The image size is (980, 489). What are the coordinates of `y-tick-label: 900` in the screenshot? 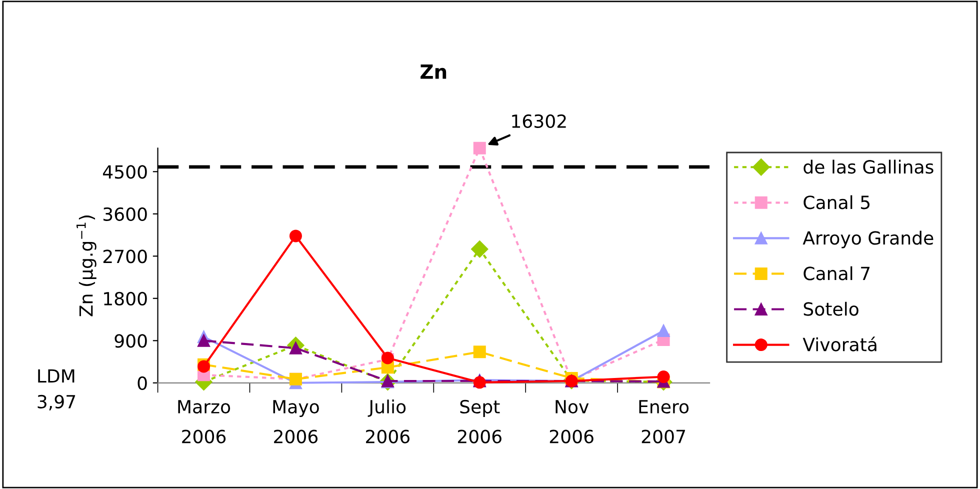 It's located at (130, 341).